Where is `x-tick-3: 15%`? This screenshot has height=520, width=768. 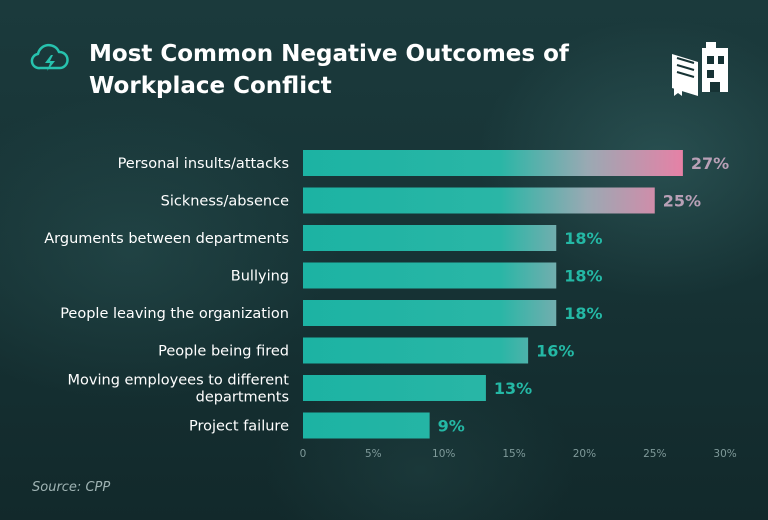 x-tick-3: 15% is located at coordinates (513, 454).